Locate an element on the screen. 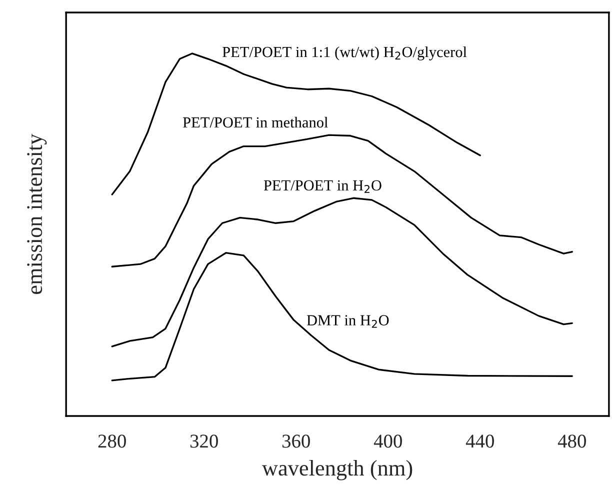 The width and height of the screenshot is (612, 500). series-label: PET/POET in 1:1 (wt/wt) H$_{2}$O/glycerol is located at coordinates (344, 53).